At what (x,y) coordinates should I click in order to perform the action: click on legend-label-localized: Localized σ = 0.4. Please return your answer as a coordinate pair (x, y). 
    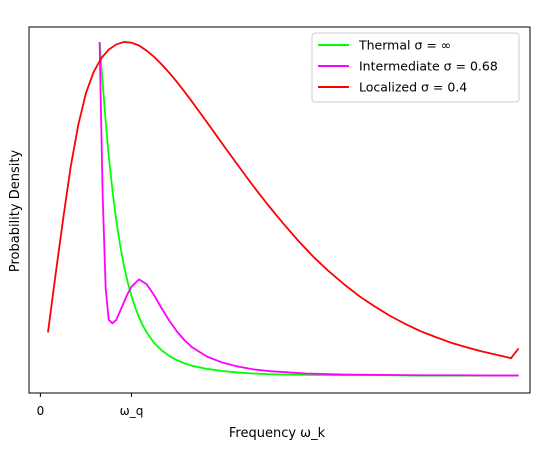
    Looking at the image, I should click on (413, 87).